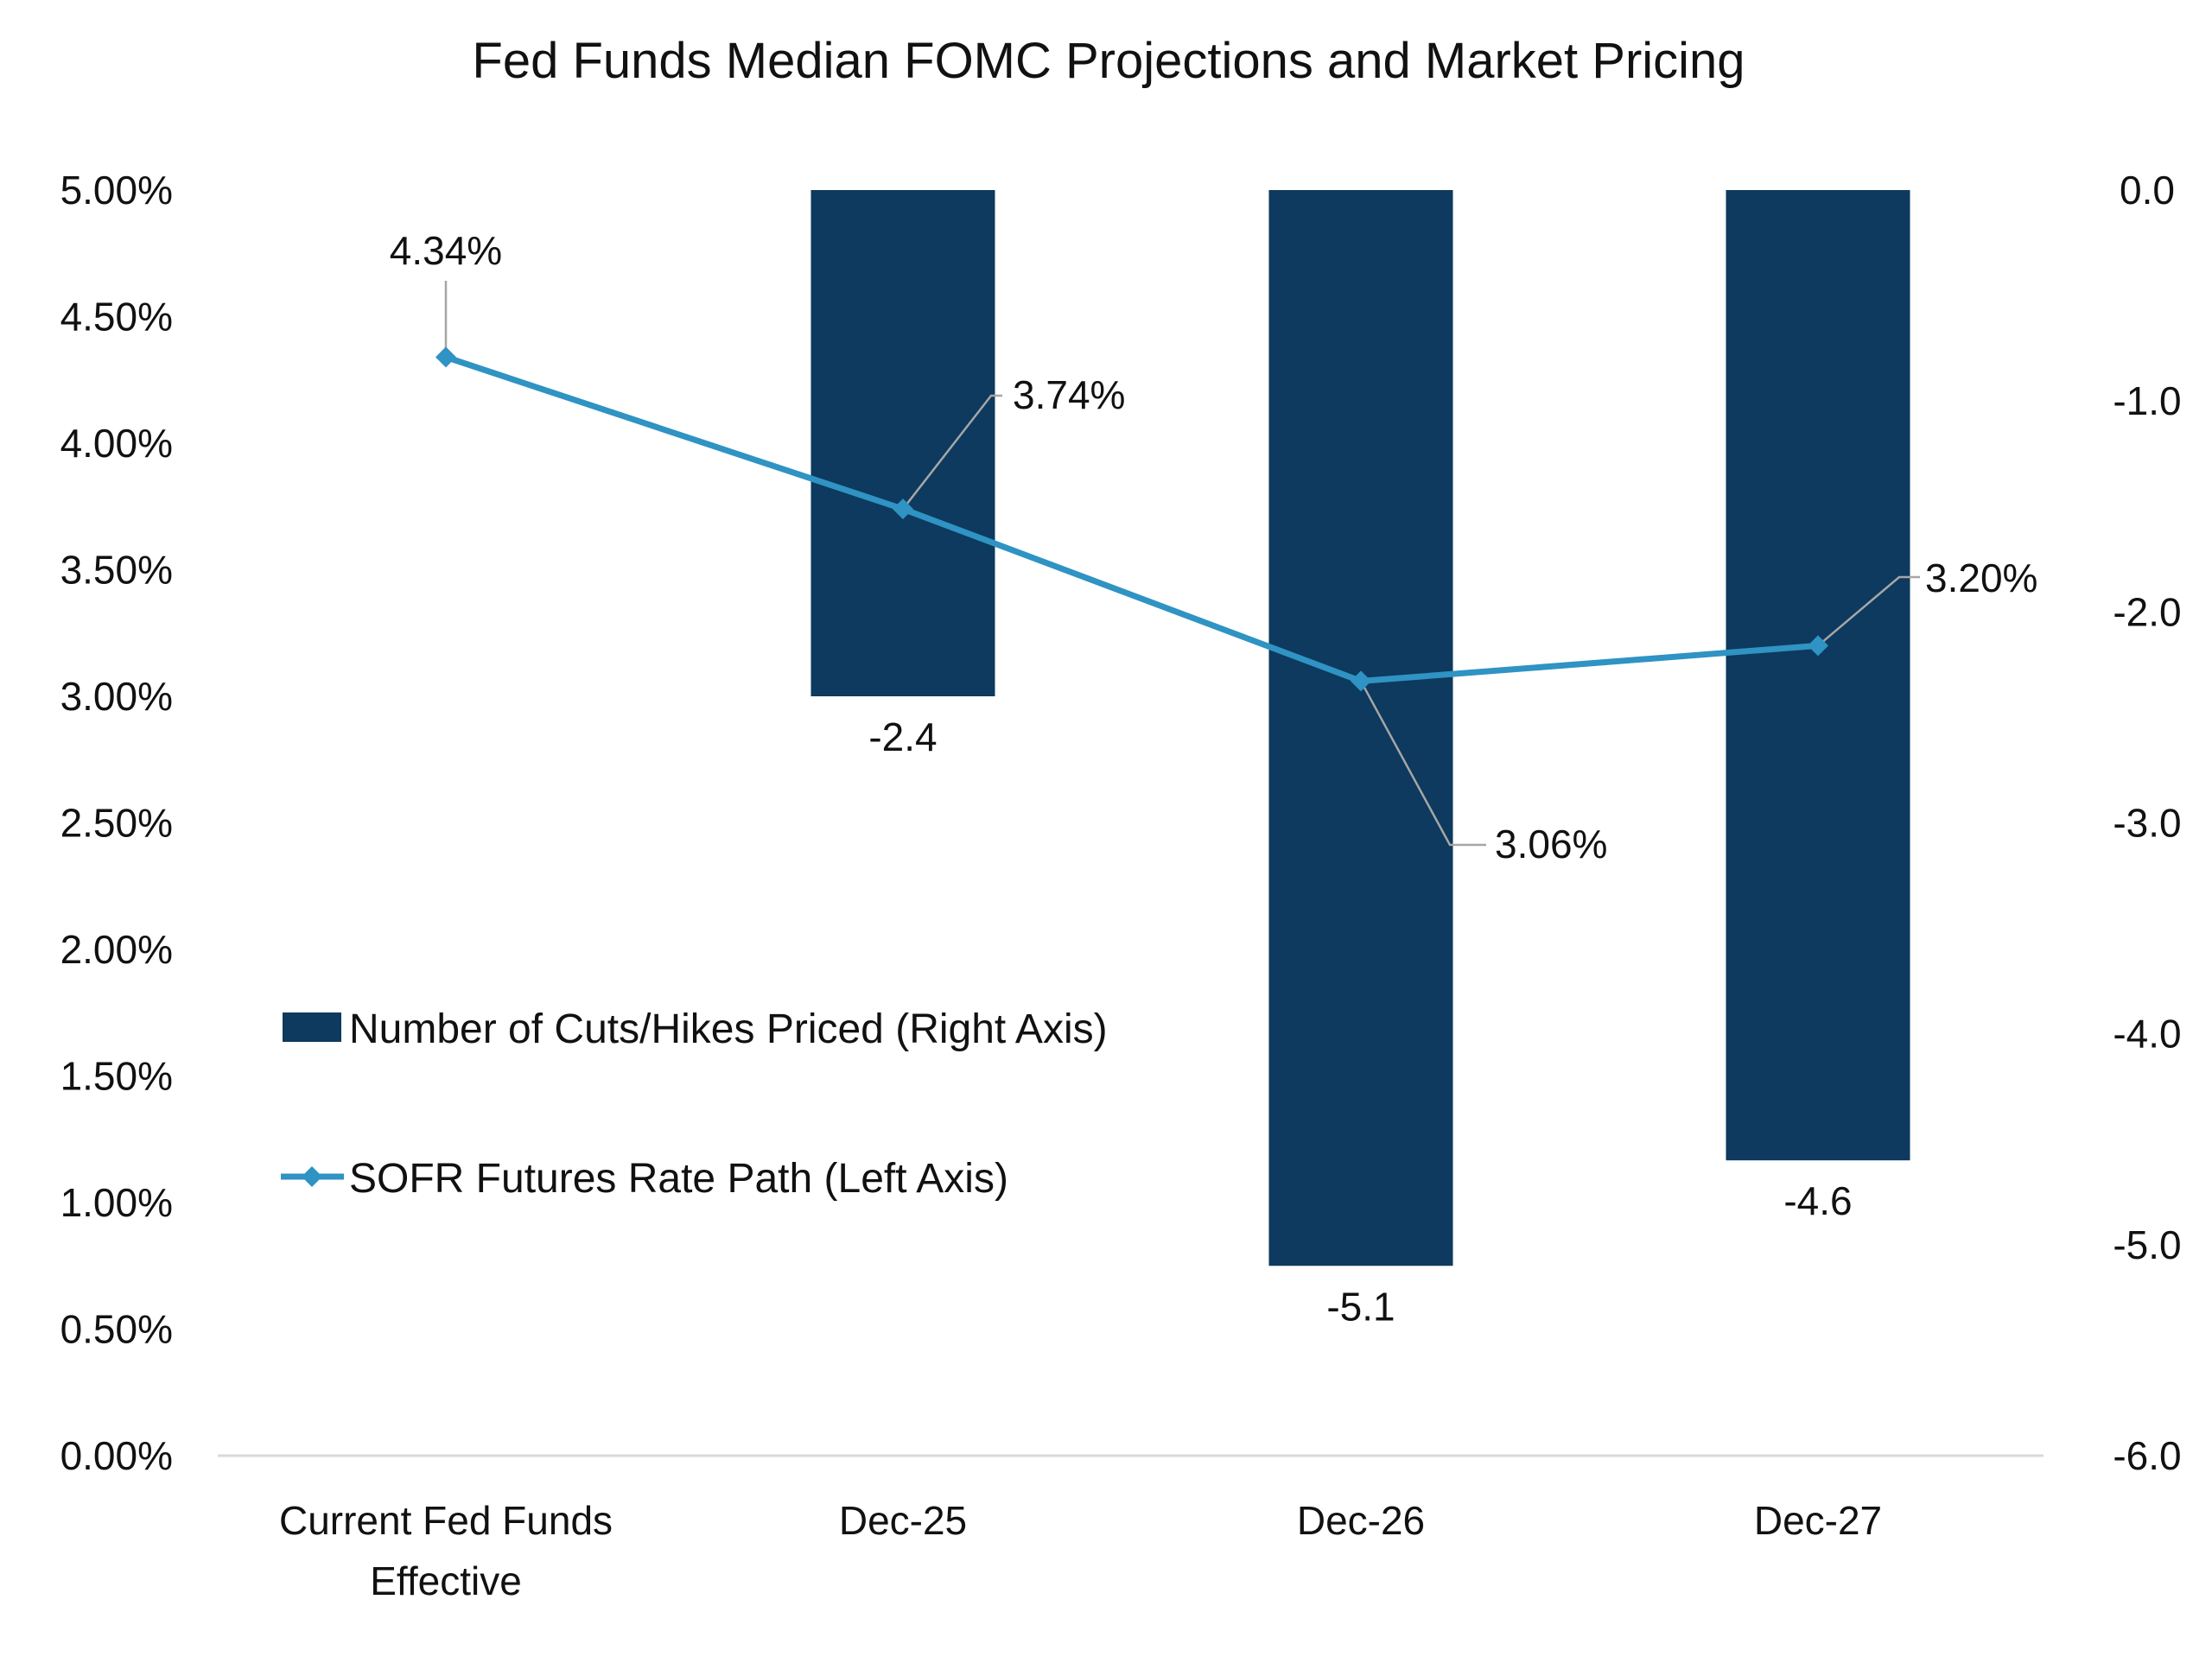  Describe the element at coordinates (116, 191) in the screenshot. I see `y-left-tick-label: 5.00%` at that location.